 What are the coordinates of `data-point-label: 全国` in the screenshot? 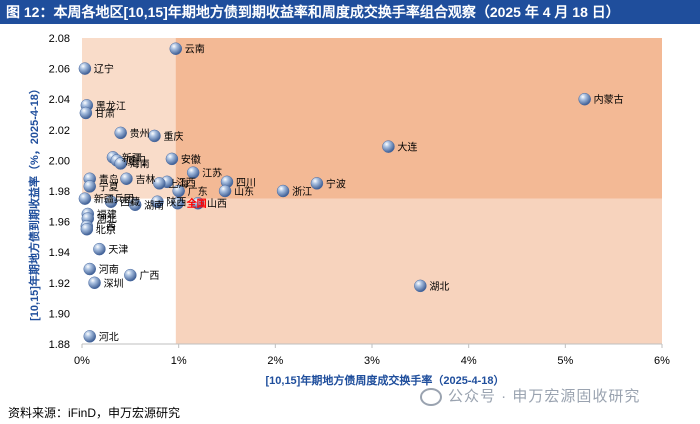 It's located at (196, 203).